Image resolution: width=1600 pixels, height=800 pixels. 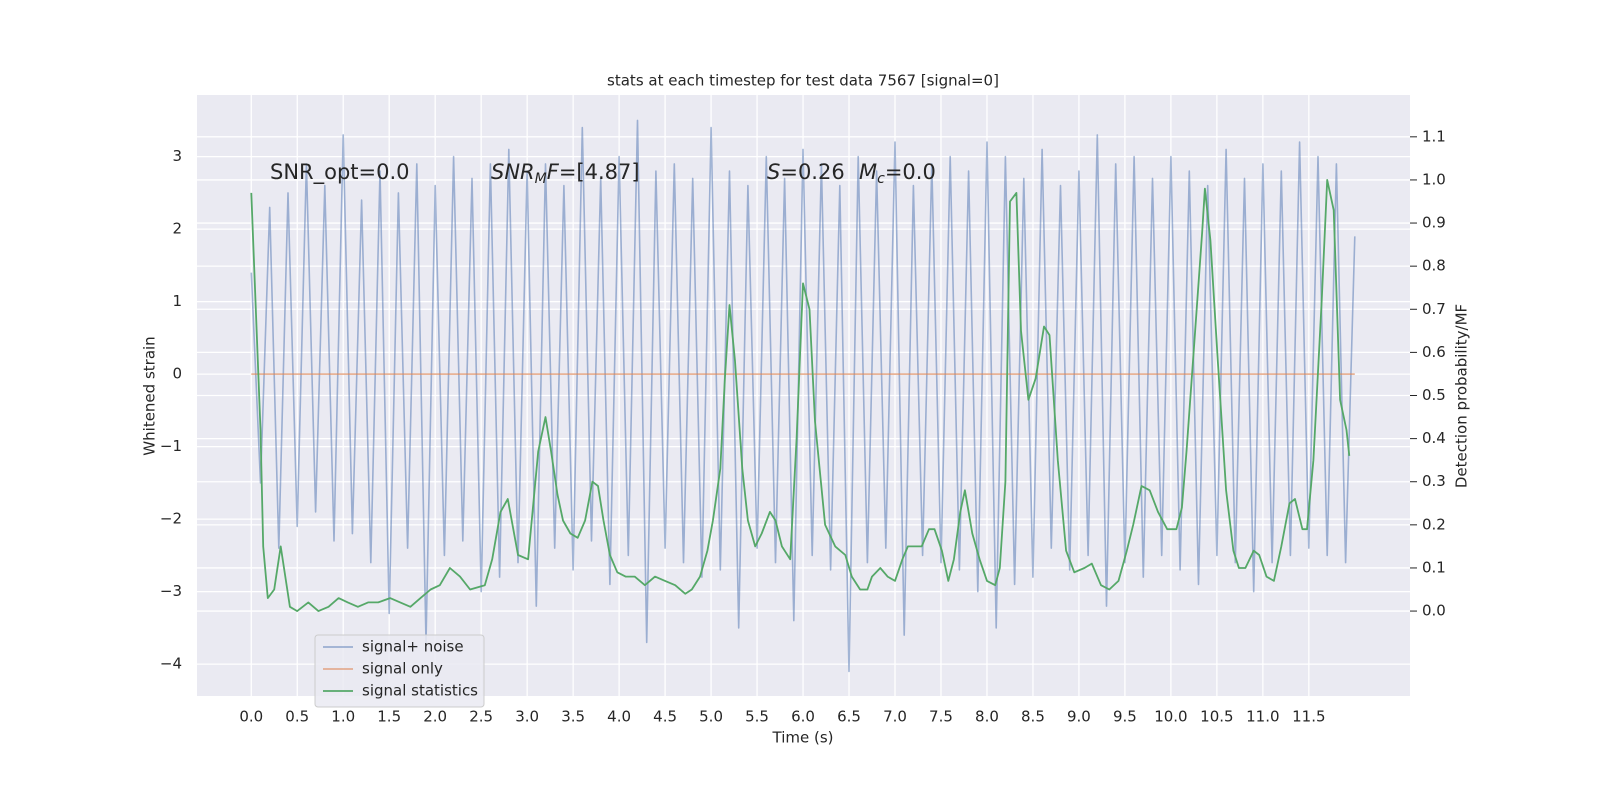 What do you see at coordinates (1434, 567) in the screenshot?
I see `y2-tick-label: 0.1` at bounding box center [1434, 567].